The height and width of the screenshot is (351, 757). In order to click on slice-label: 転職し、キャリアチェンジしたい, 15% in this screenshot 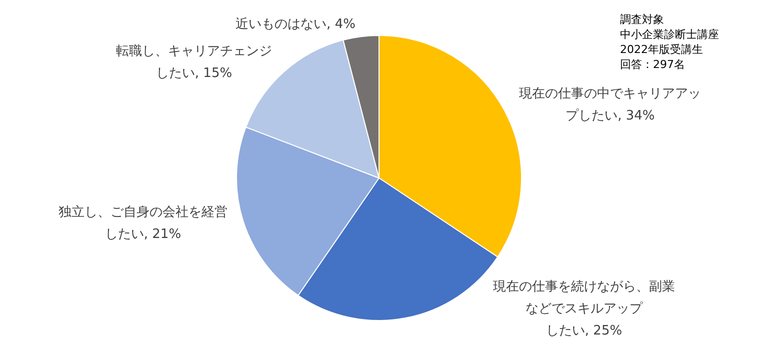, I will do `click(194, 63)`.